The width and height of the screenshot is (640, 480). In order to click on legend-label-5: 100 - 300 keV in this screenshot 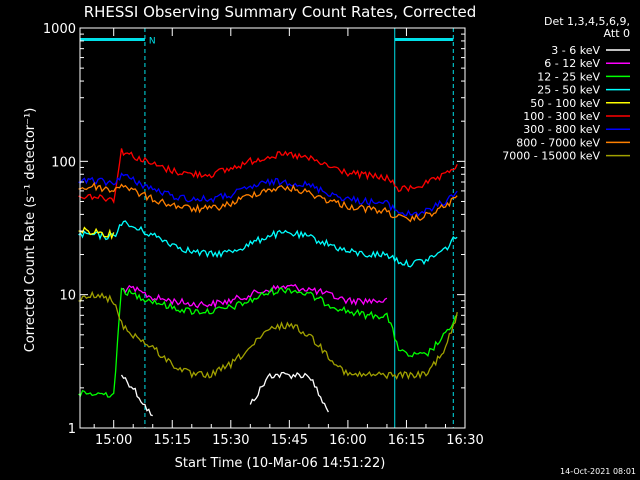, I will do `click(561, 116)`.